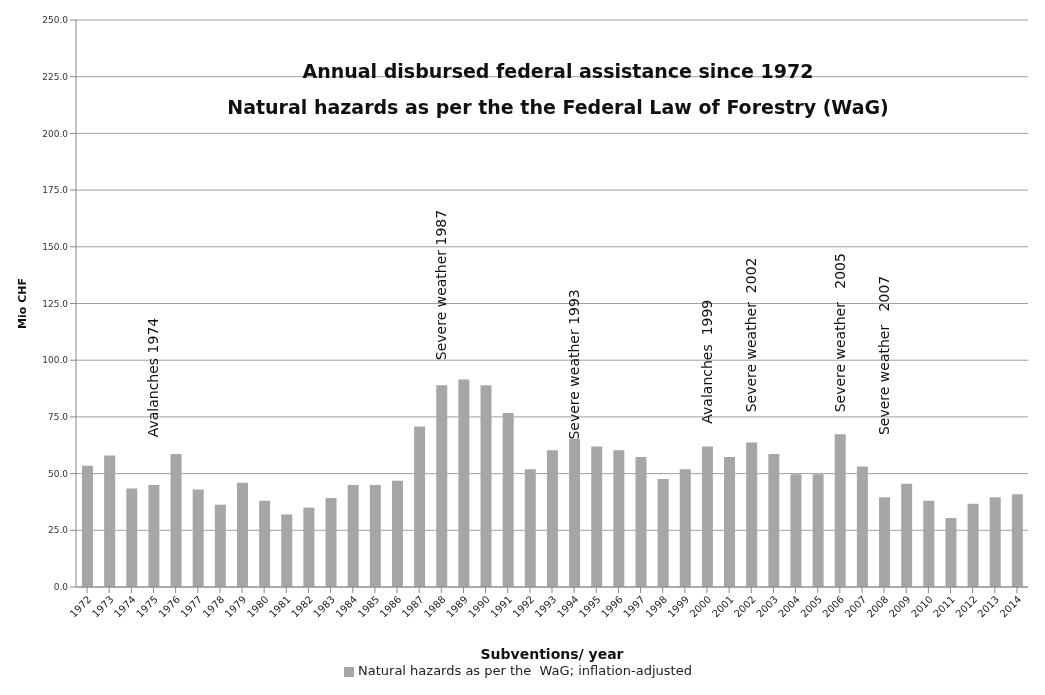 Image resolution: width=1045 pixels, height=695 pixels. Describe the element at coordinates (58, 417) in the screenshot. I see `y-tick-label: 75.0` at that location.